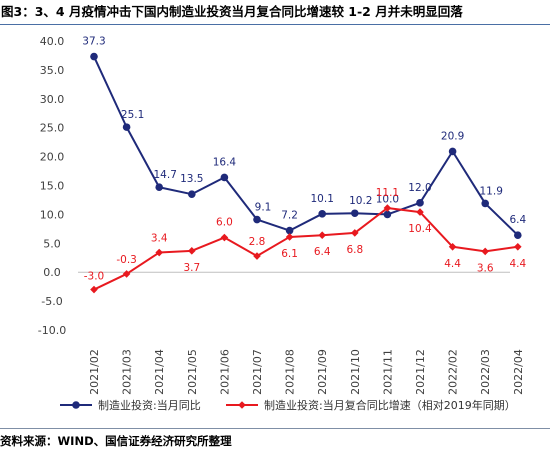 The height and width of the screenshot is (456, 550). I want to click on y-tick-label: 35.0, so click(52, 70).